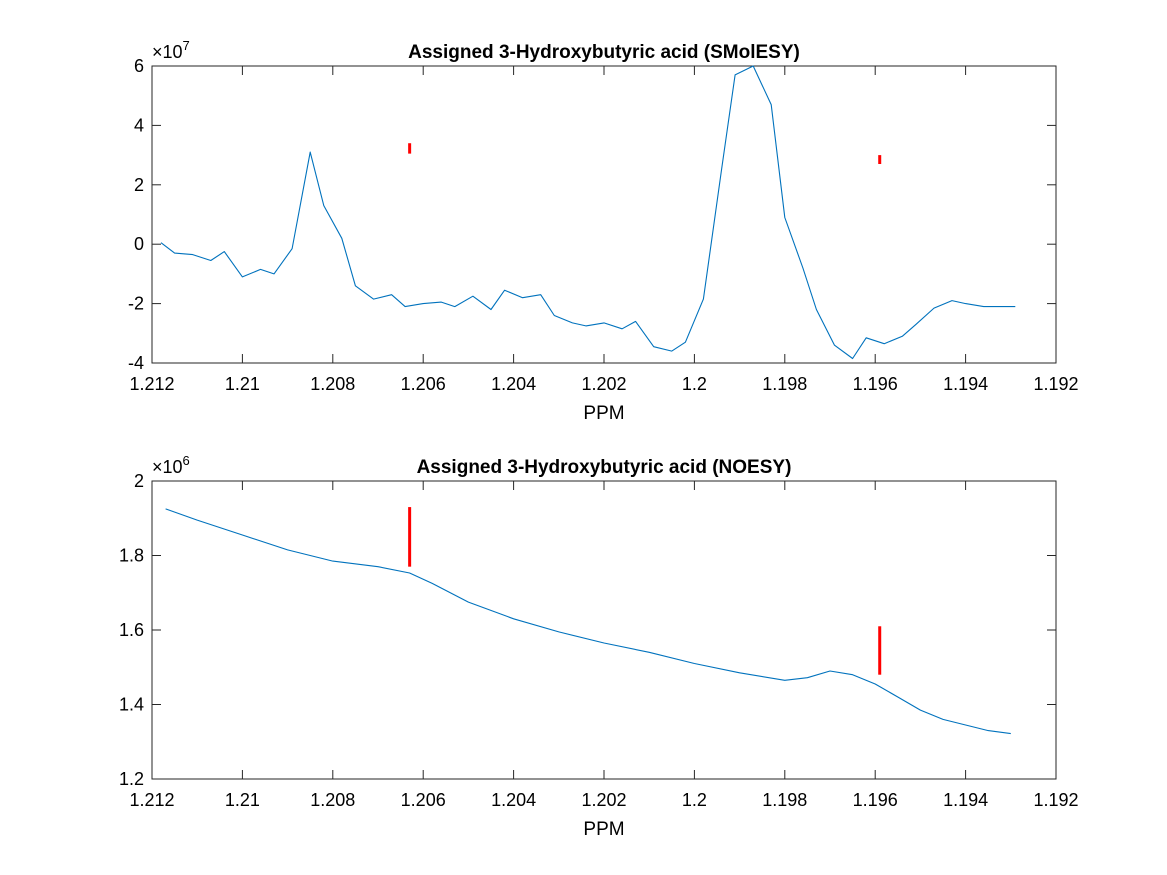 This screenshot has height=875, width=1167. I want to click on y-axis-exponent: ×10⁶, so click(171, 465).